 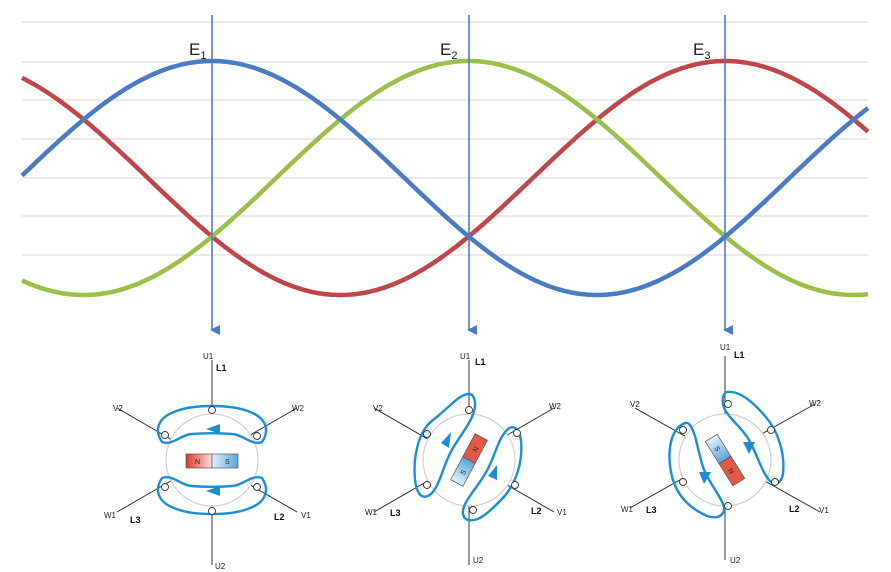 I want to click on coil-arrow-lower, so click(x=213, y=491).